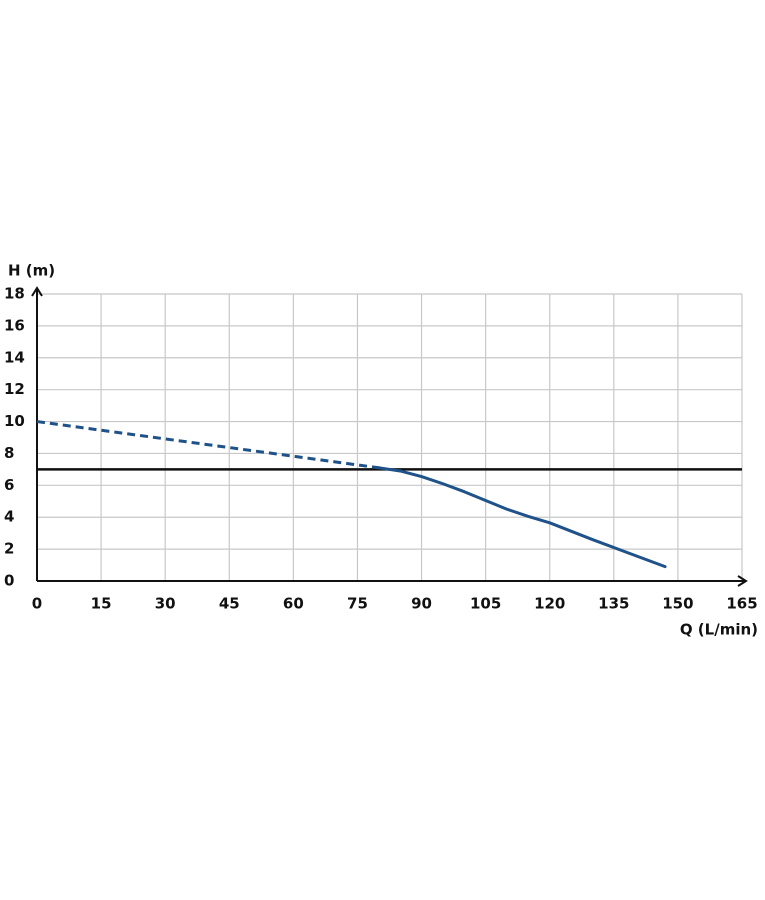  Describe the element at coordinates (485, 604) in the screenshot. I see `x-tick-label: 105` at that location.